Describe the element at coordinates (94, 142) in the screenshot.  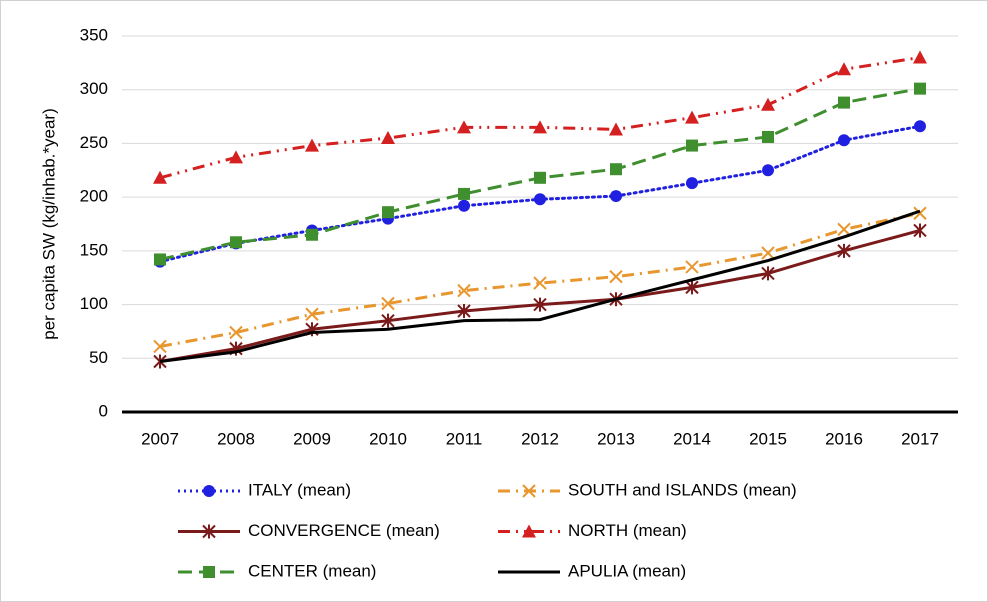
I see `y-tick-label: 250` at that location.